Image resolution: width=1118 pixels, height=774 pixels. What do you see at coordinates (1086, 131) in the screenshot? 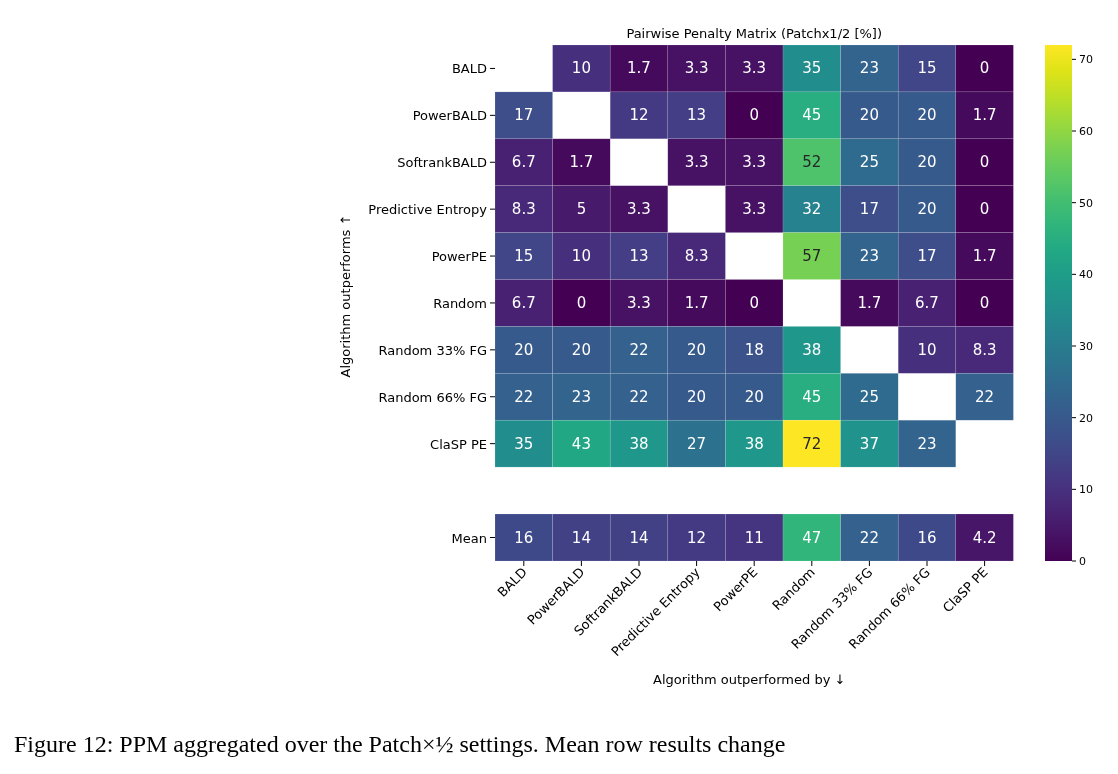
I see `color-bar-label: 60` at bounding box center [1086, 131].